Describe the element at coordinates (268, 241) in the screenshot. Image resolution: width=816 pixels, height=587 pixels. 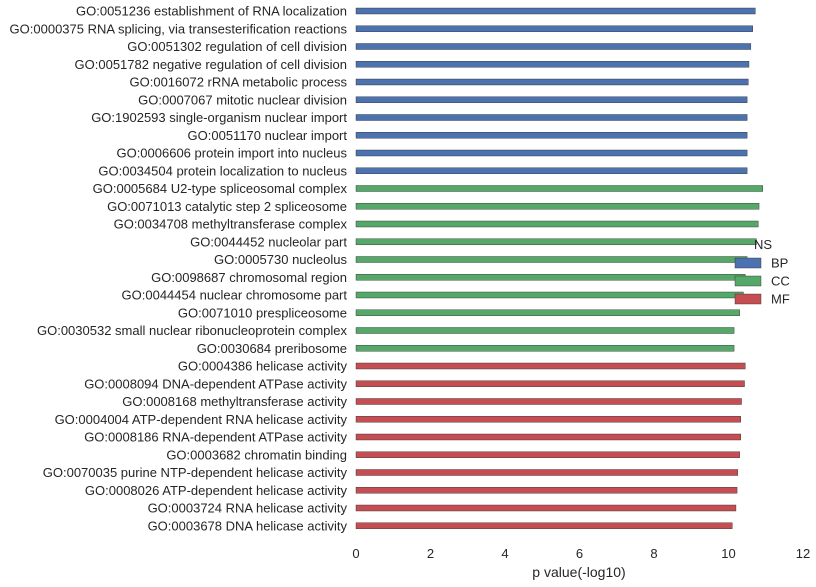
I see `y-tick-label: GO:0044452 nucleolar part` at that location.